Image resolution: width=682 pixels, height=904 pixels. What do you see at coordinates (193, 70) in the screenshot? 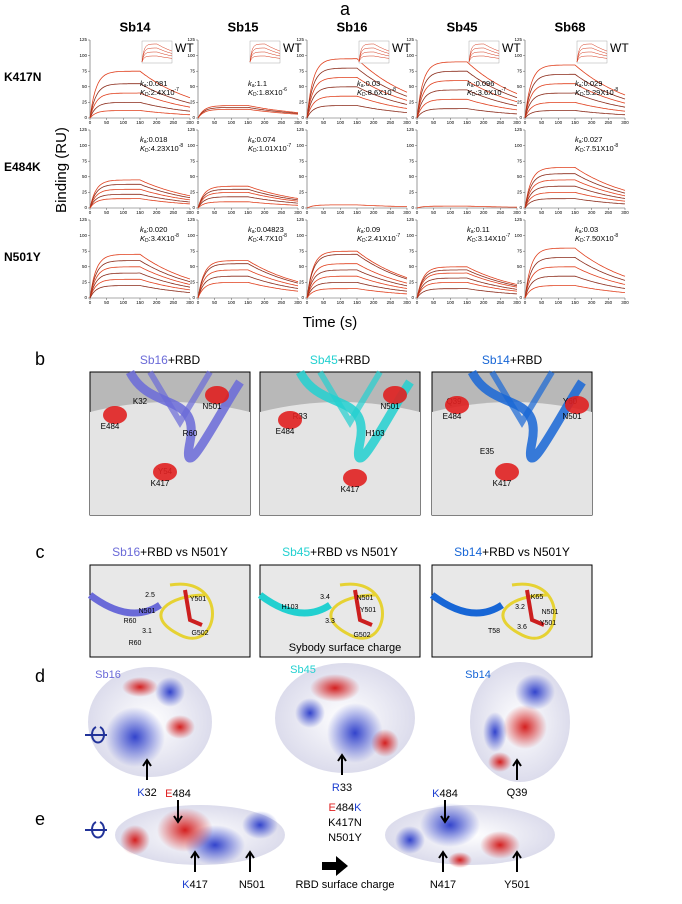
I see `y-tick-label: 75` at bounding box center [193, 70].